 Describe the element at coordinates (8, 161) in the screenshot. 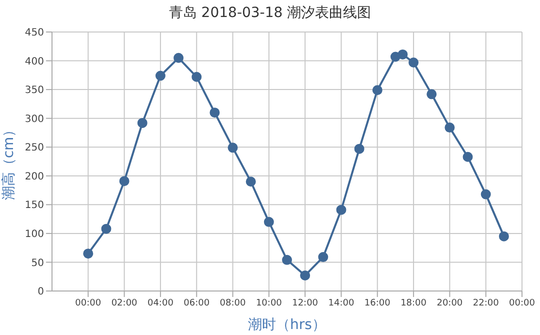

I see `y-axis-title: 潮高（cm）` at that location.